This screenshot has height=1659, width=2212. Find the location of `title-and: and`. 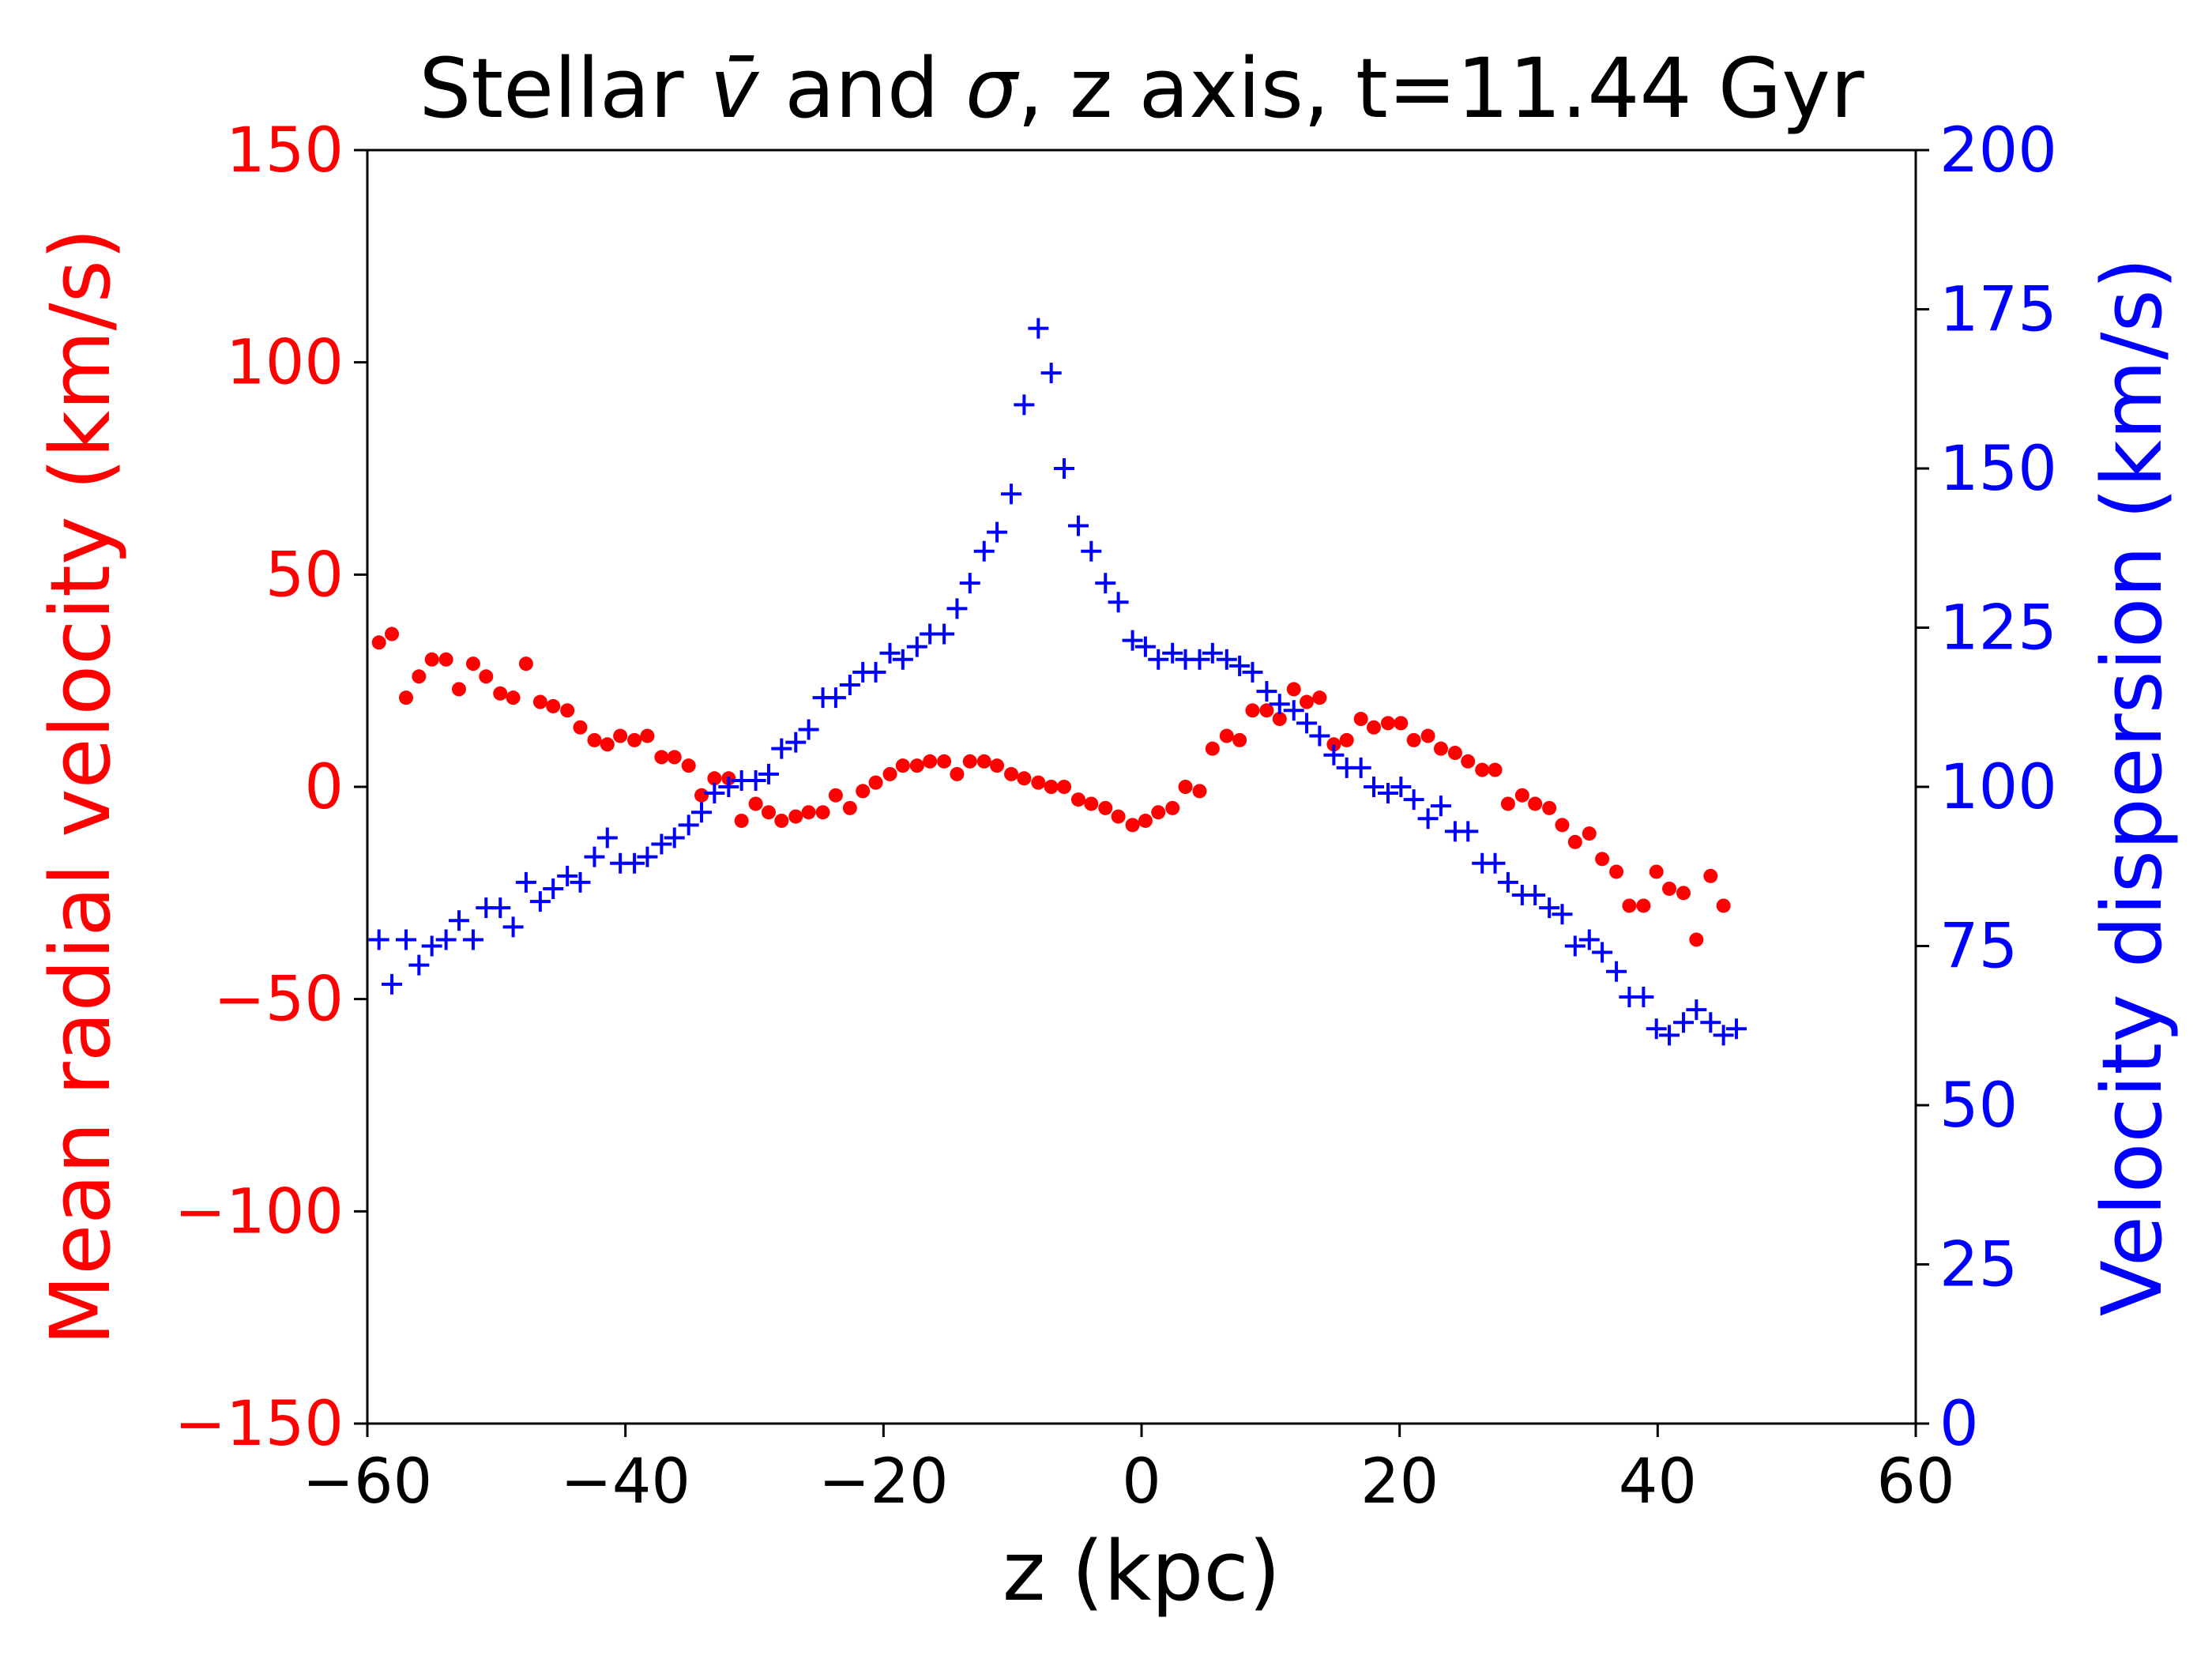

title-and: and is located at coordinates (861, 89).